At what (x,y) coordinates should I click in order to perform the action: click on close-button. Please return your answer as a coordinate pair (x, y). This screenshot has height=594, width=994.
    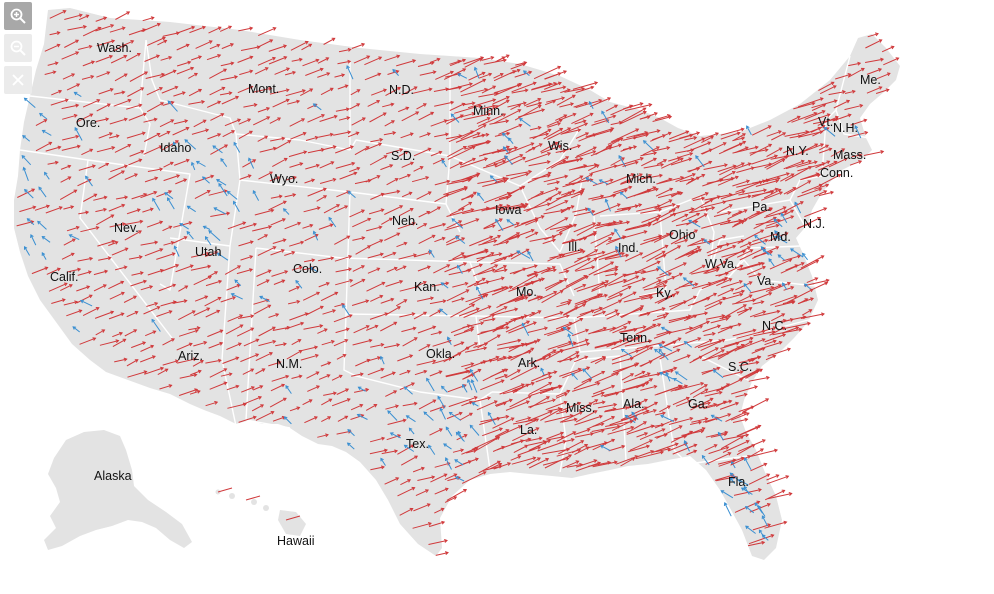
    Looking at the image, I should click on (18, 80).